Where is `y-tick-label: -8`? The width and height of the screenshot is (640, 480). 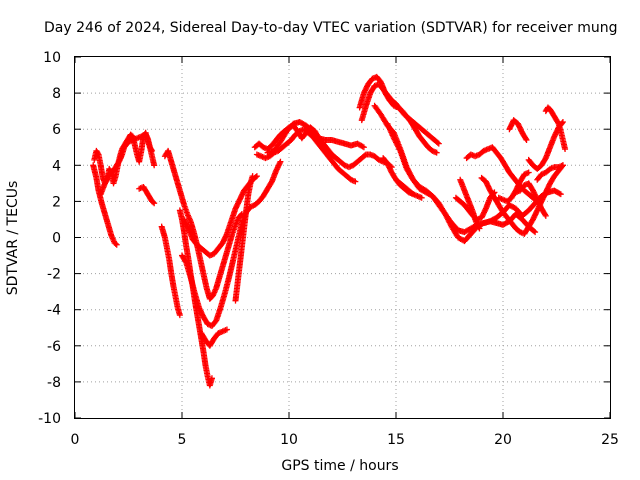
y-tick-label: -8 is located at coordinates (54, 383).